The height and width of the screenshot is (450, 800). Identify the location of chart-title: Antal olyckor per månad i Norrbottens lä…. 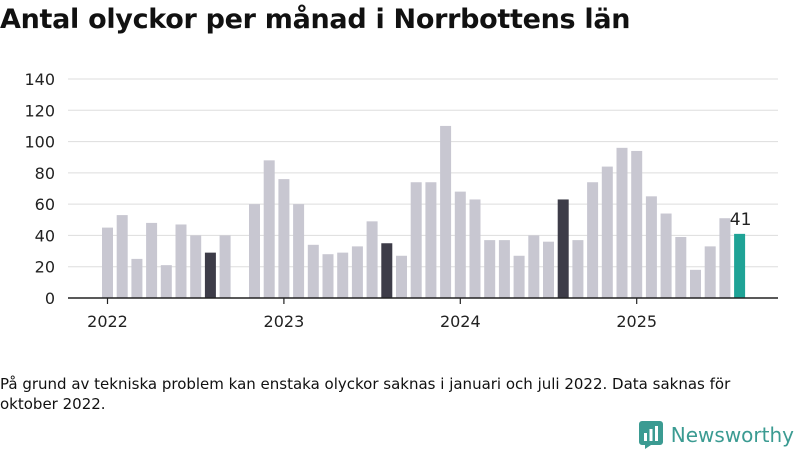
(315, 19).